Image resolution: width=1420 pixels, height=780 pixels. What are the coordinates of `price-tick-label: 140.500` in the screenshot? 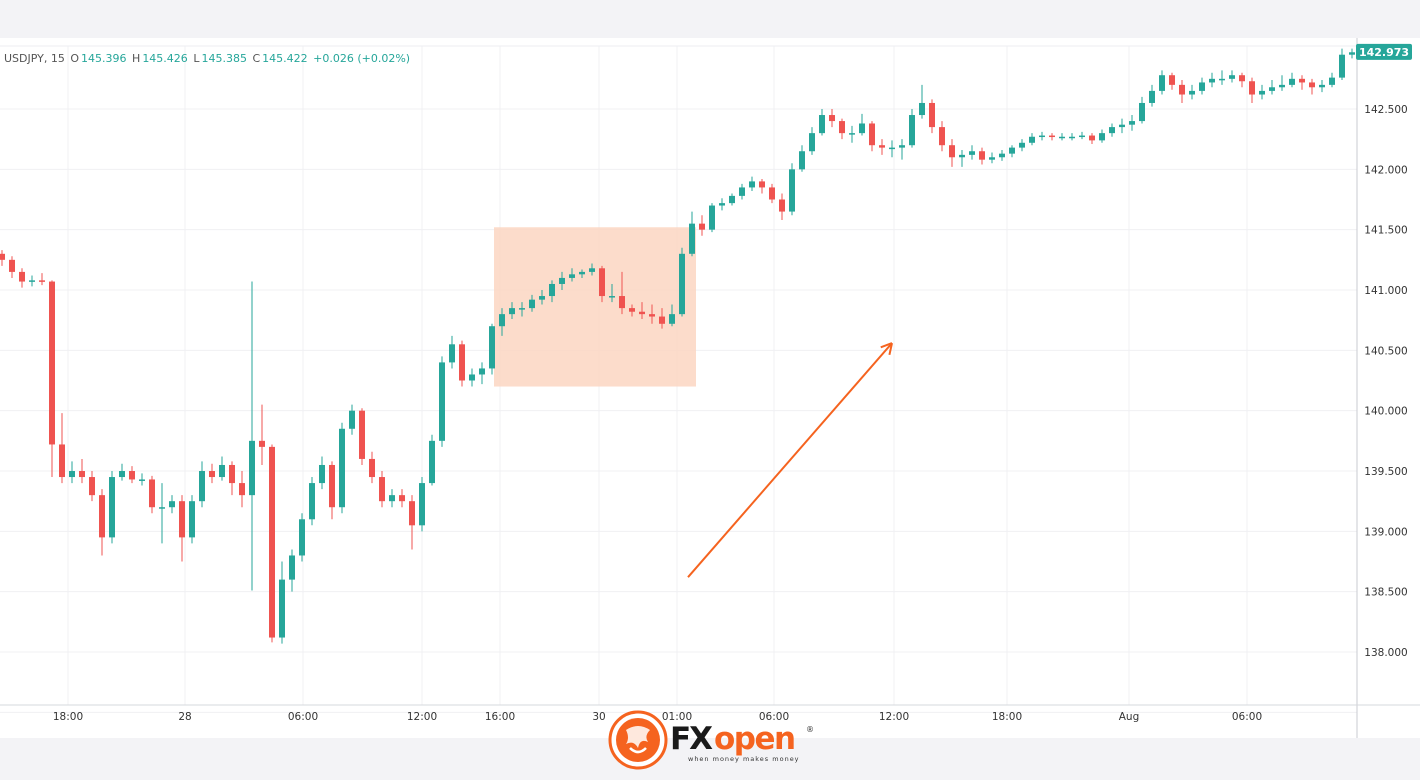 It's located at (1385, 351).